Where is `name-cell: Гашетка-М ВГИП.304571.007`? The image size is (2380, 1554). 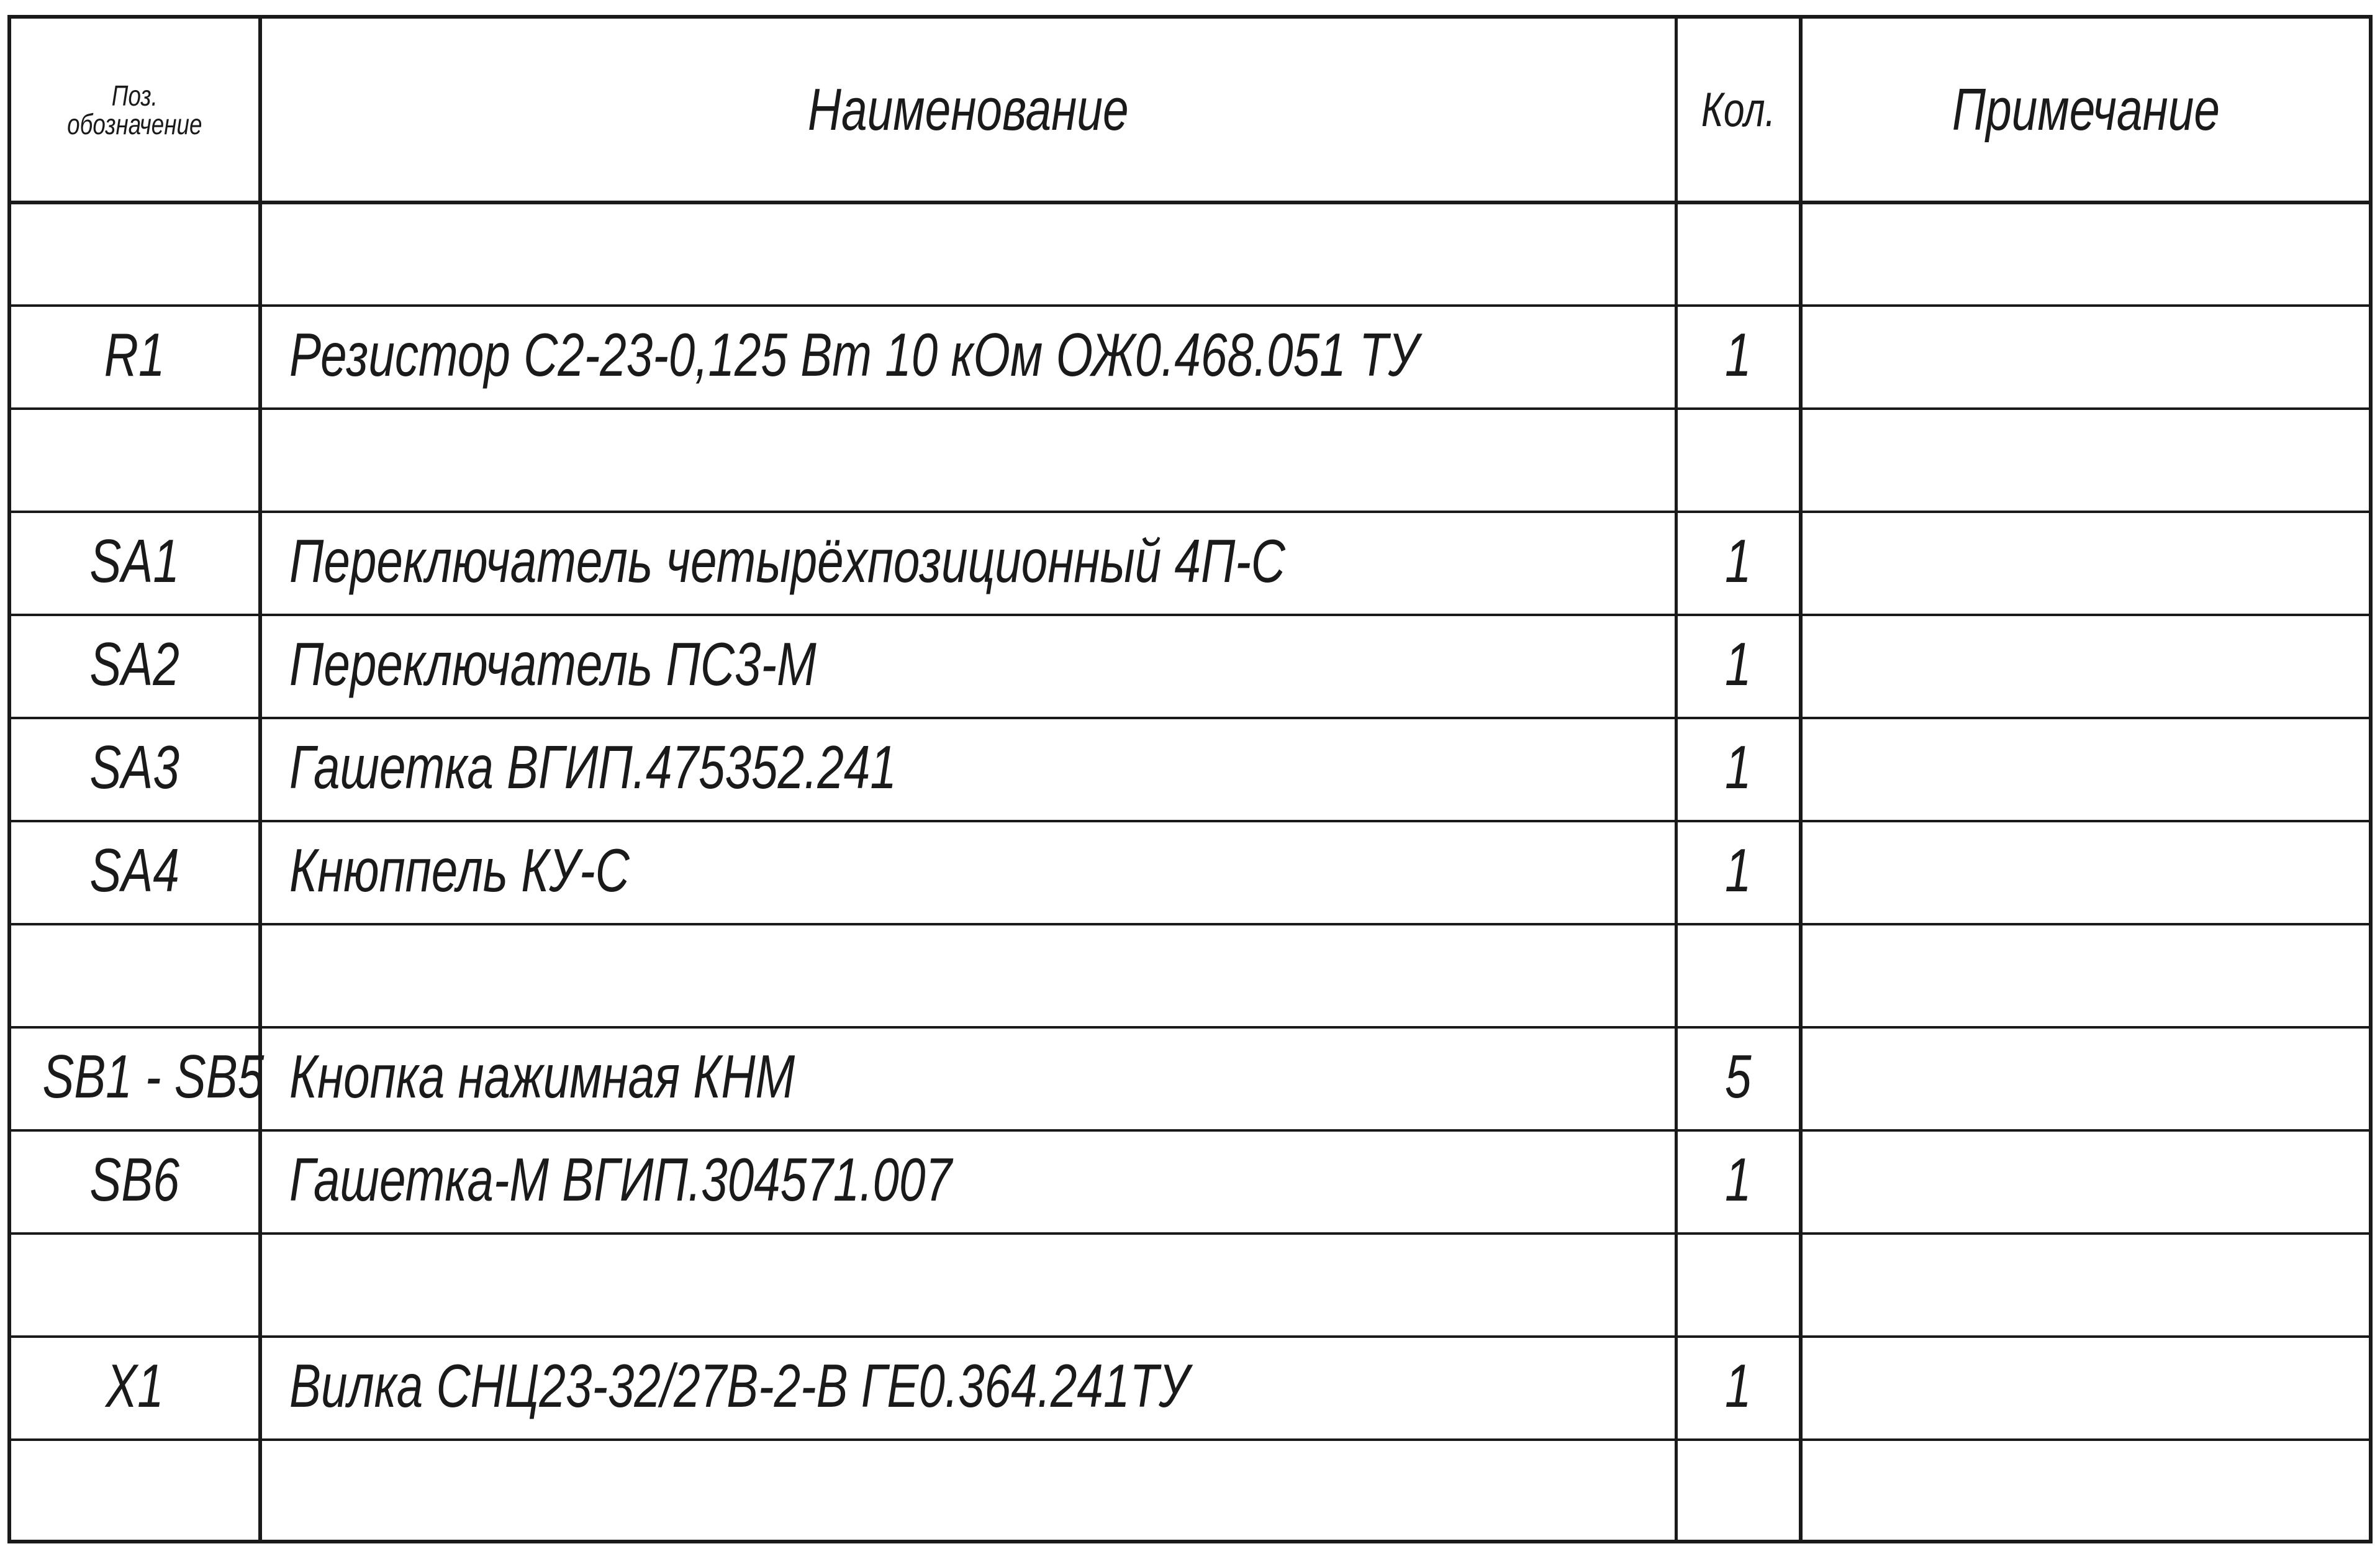
name-cell: Гашетка-М ВГИП.304571.007 is located at coordinates (968, 1182).